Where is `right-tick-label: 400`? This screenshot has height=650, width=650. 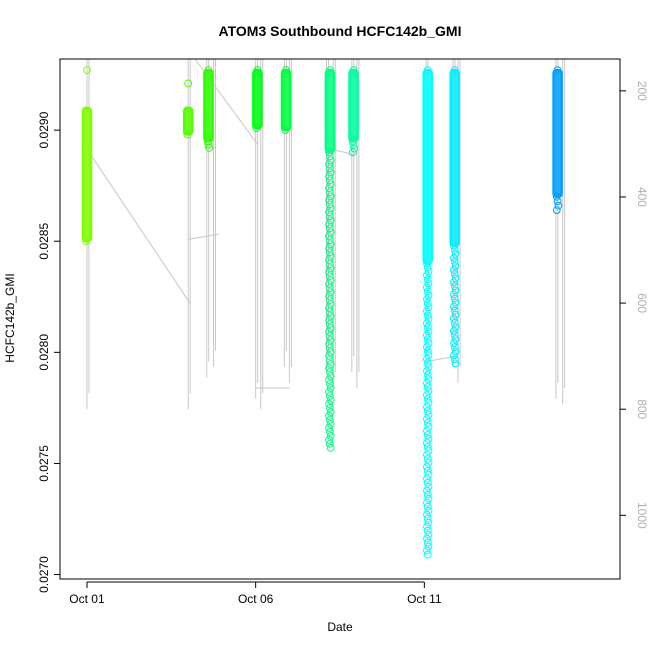 right-tick-label: 400 is located at coordinates (642, 197).